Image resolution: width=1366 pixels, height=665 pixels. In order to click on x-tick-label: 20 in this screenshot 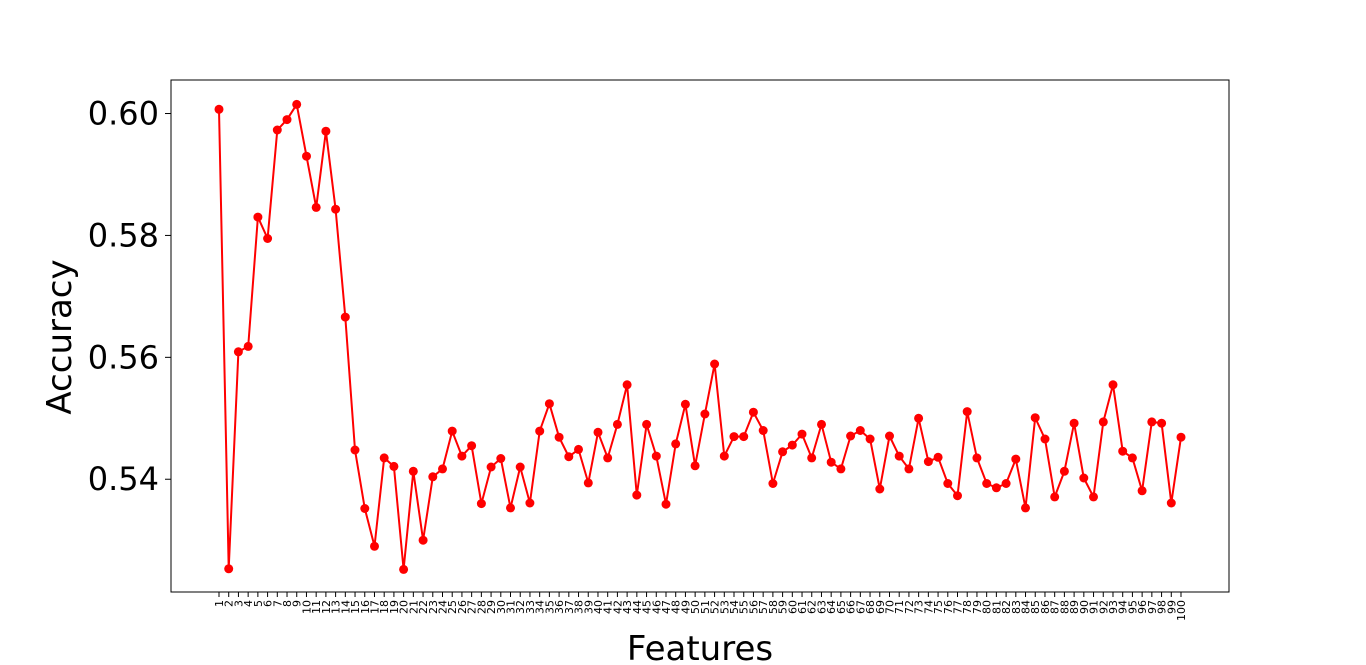, I will do `click(404, 607)`.